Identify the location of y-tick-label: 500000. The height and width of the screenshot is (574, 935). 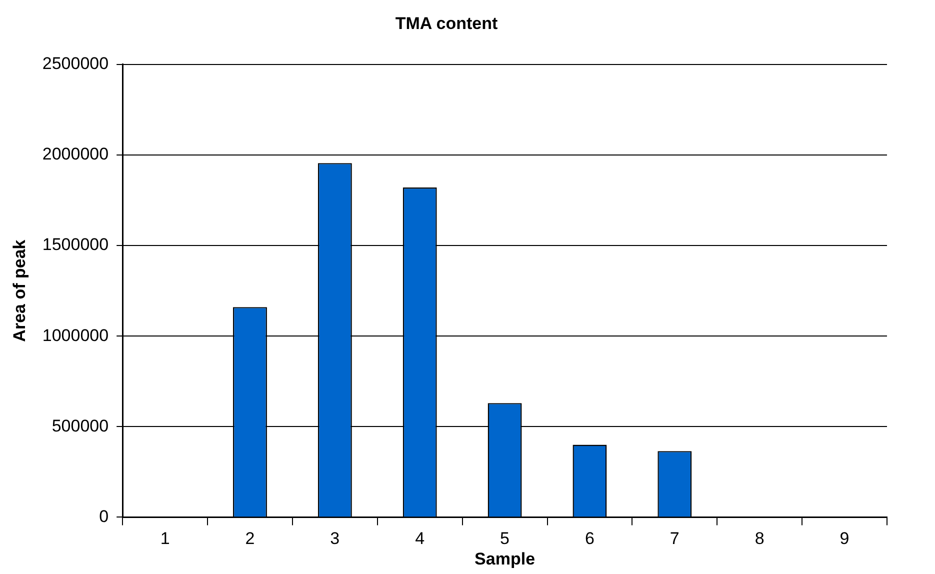
(80, 426).